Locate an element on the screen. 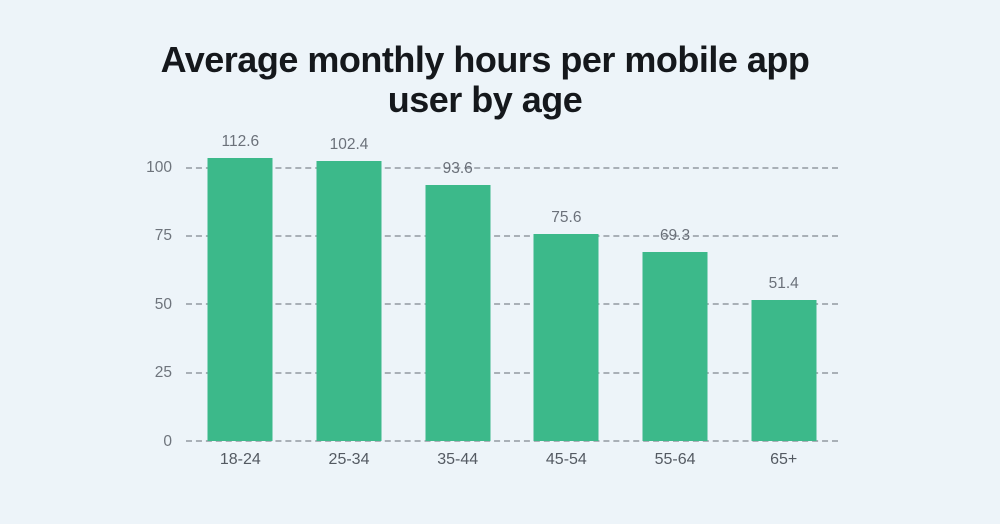 The width and height of the screenshot is (1000, 524). bar-column: 69.3 is located at coordinates (675, 299).